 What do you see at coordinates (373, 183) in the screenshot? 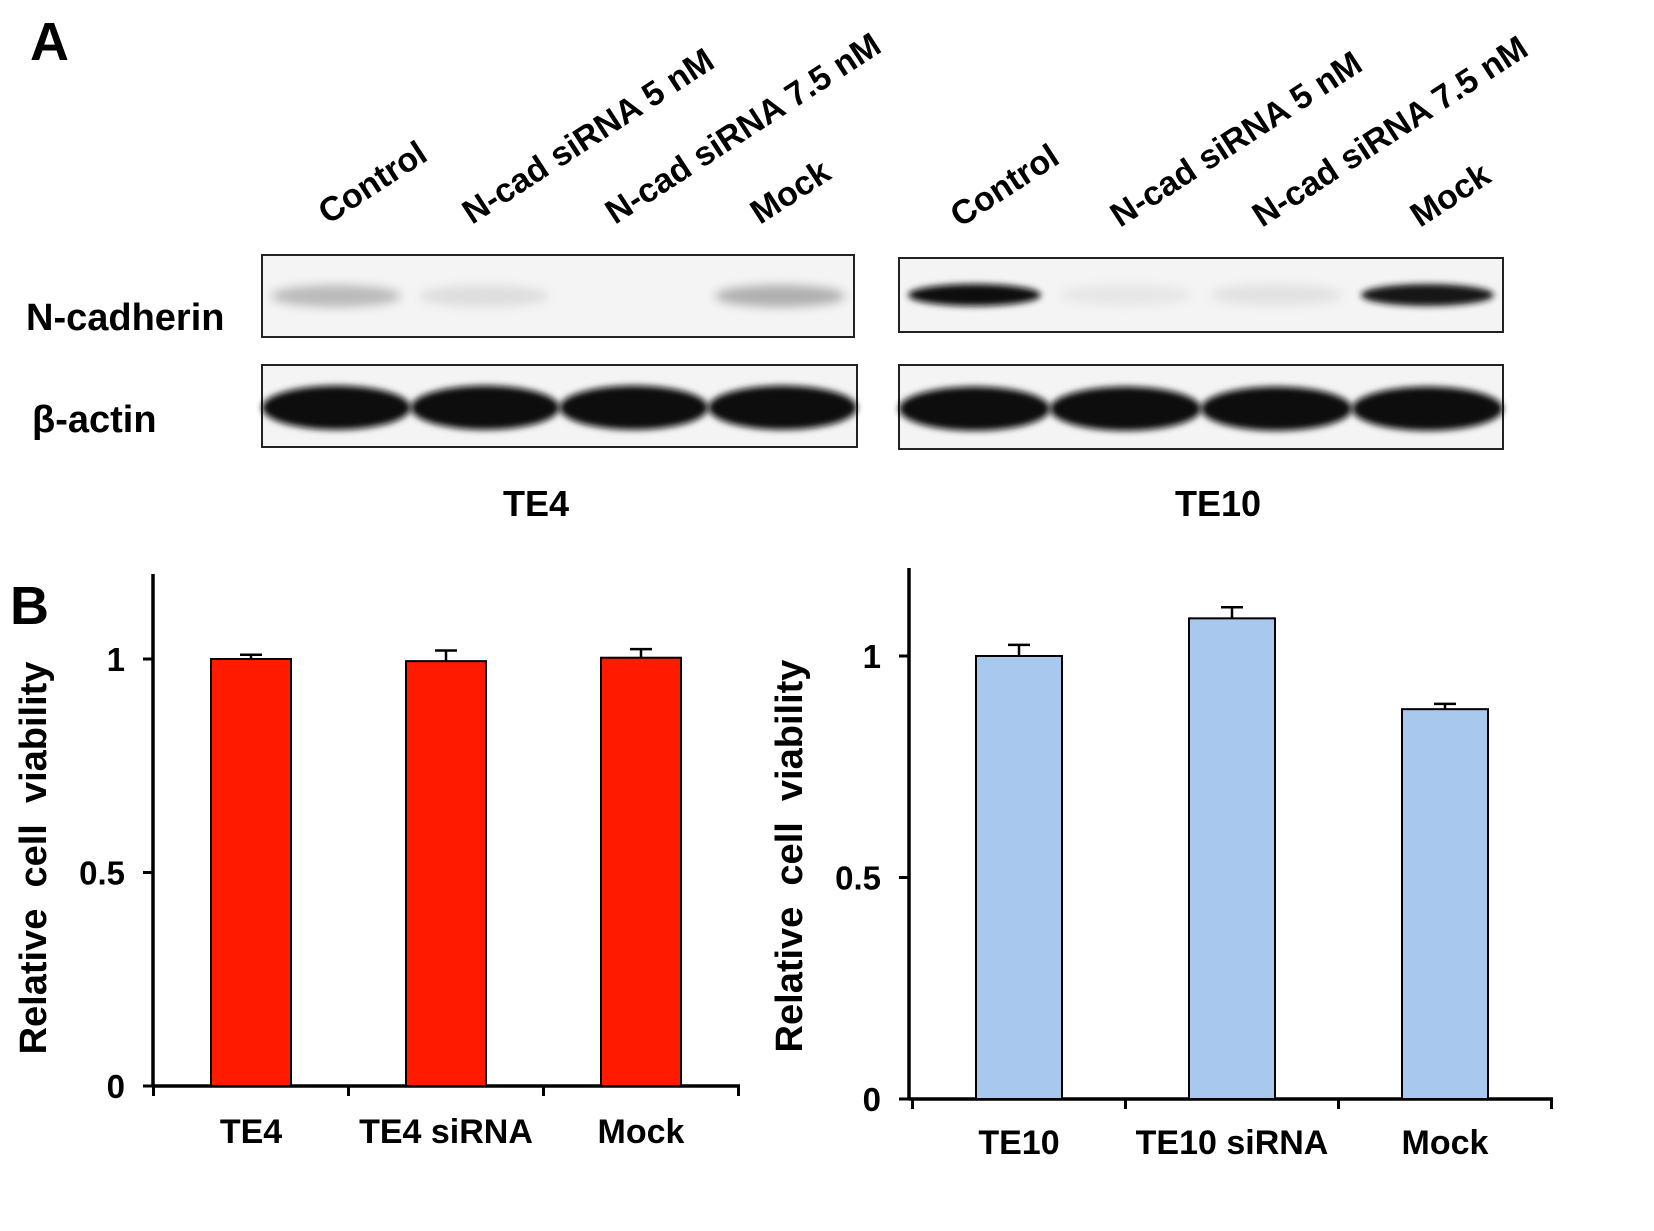
I see `lane-label-te4-0: Control` at bounding box center [373, 183].